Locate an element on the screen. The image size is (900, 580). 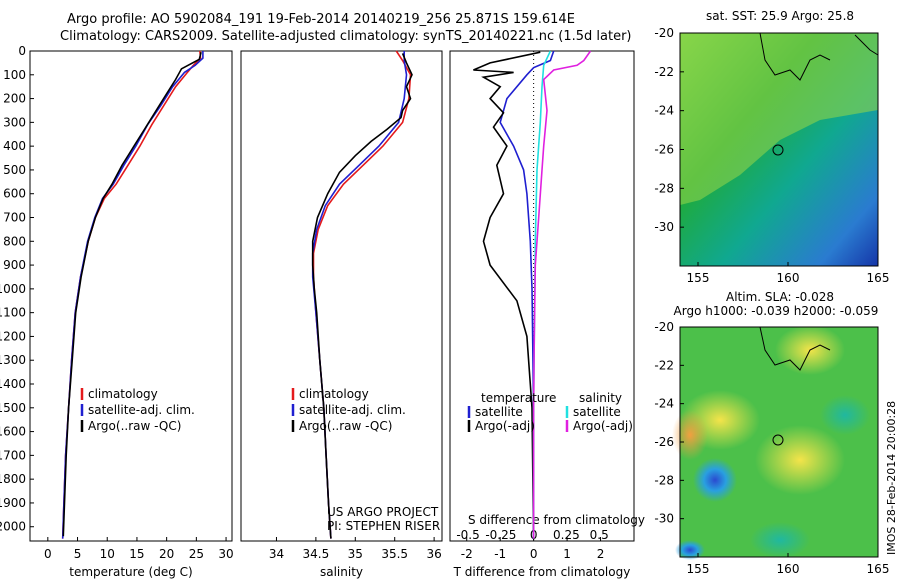
argo-position-marker-sst is located at coordinates (778, 150).